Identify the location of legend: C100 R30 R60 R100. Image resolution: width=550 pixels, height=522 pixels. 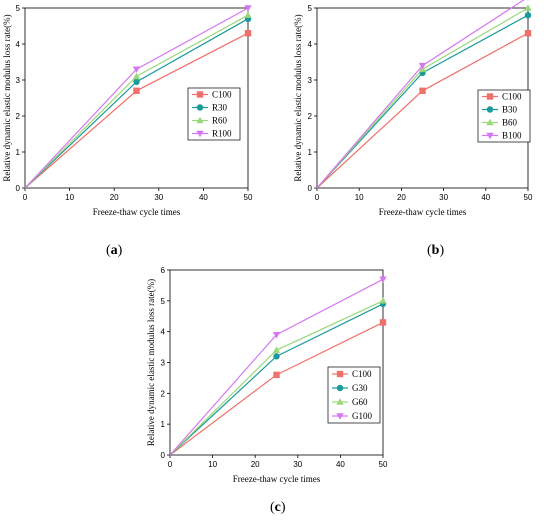
(214, 114).